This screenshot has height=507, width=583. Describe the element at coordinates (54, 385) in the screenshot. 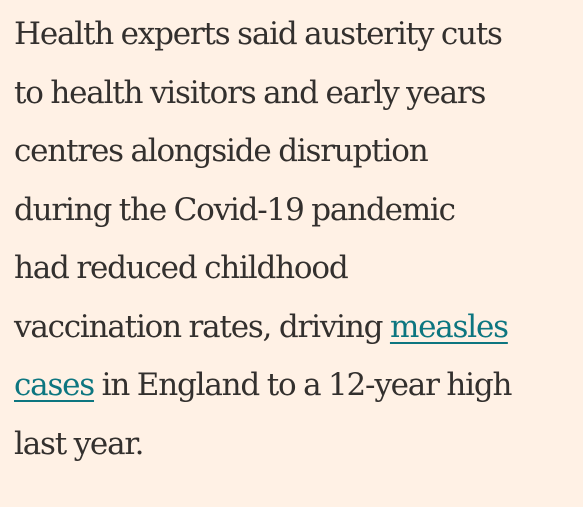

I see `measles-cases-link-part-2: cases` at that location.